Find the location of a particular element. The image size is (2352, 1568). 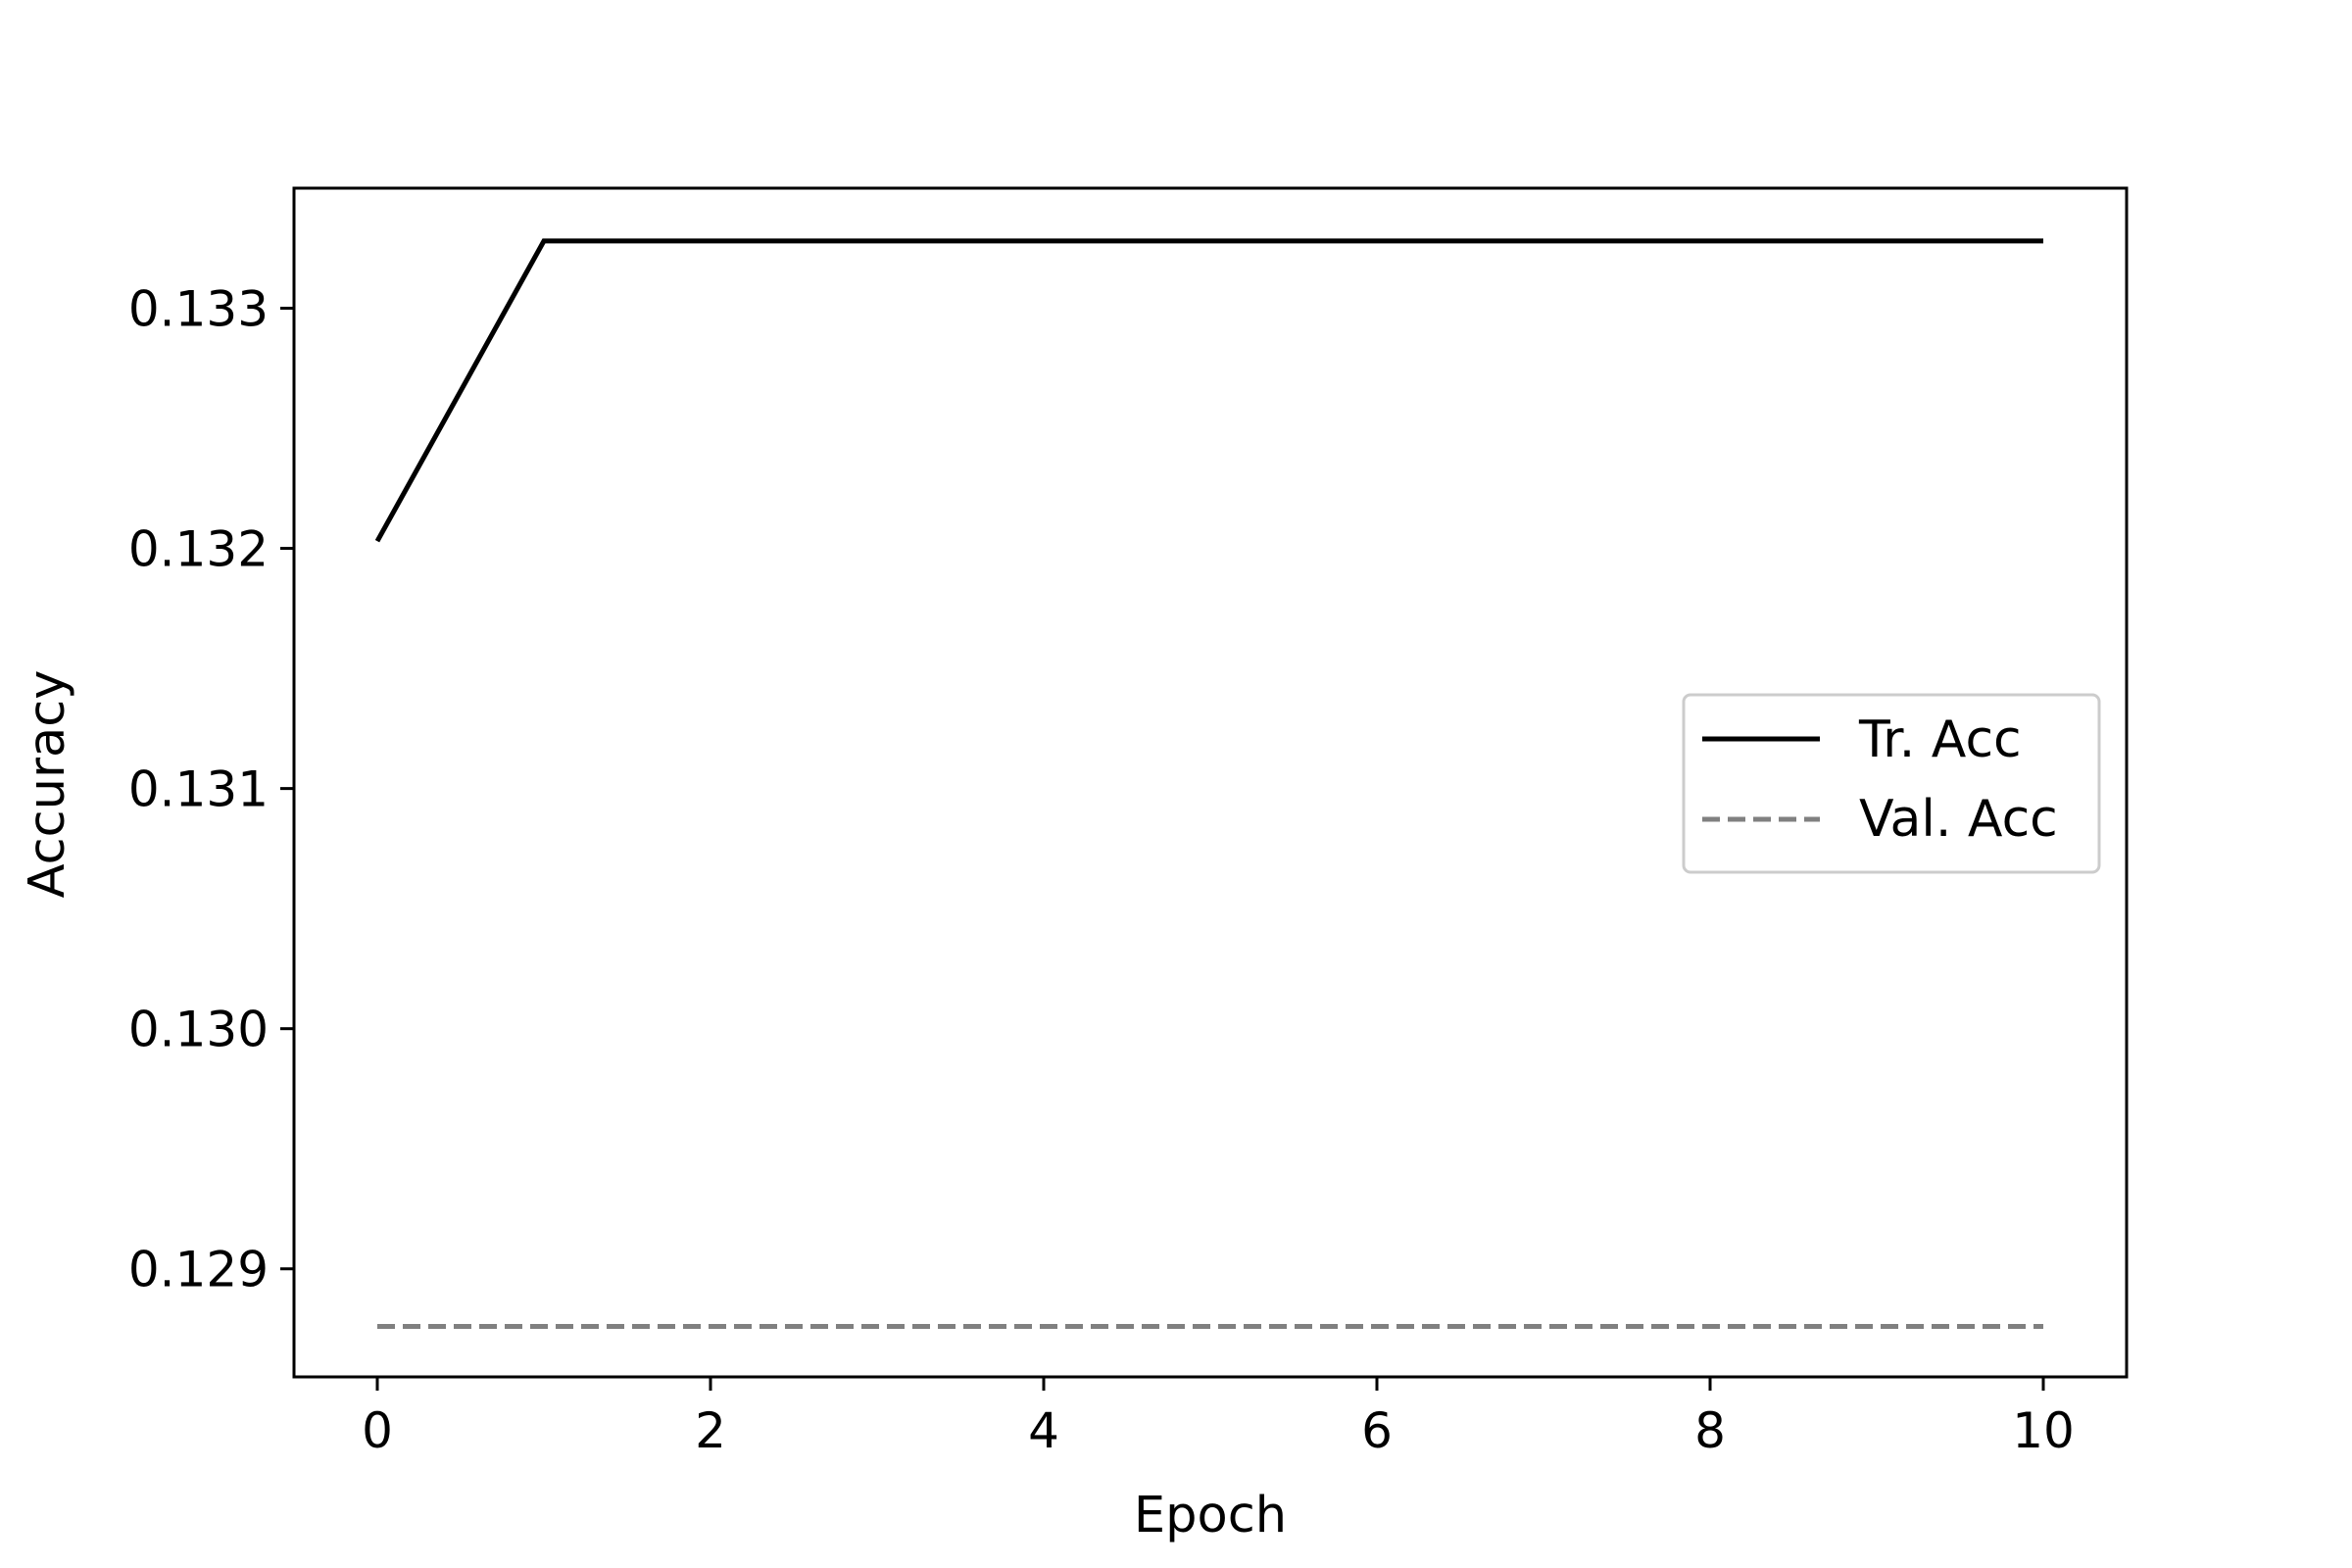

y-axis: 0.129 0.130 0.131 0.132 0.133 is located at coordinates (211, 789).